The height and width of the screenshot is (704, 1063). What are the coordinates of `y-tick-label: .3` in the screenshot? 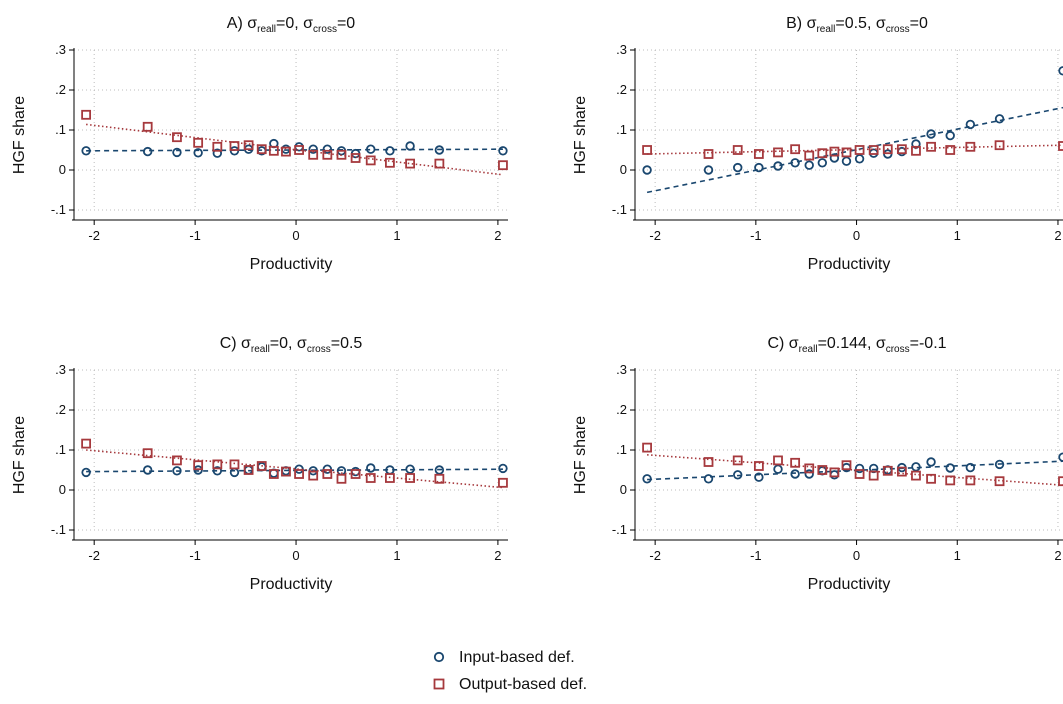 It's located at (621, 369).